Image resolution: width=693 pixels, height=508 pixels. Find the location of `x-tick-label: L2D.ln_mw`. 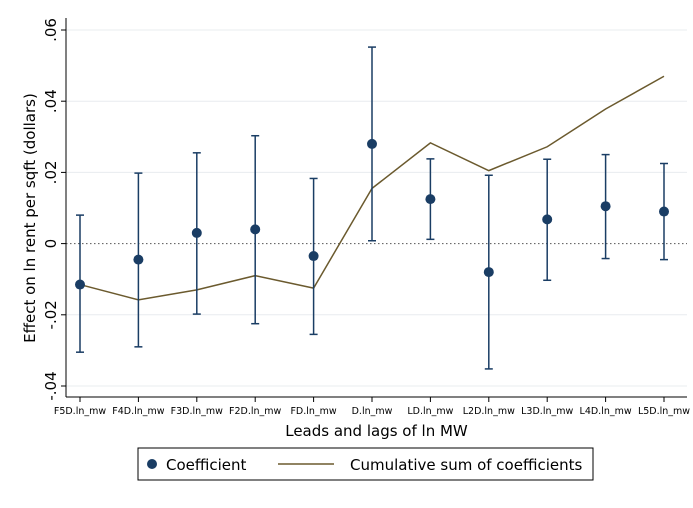

x-tick-label: L2D.ln_mw is located at coordinates (489, 411).